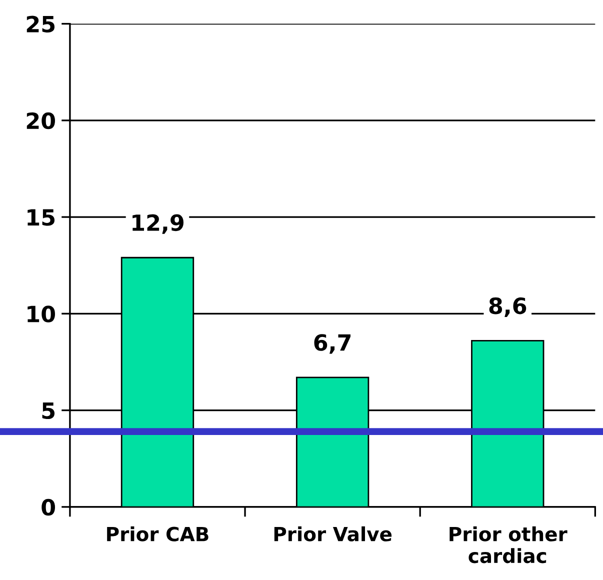 The width and height of the screenshot is (603, 580). Describe the element at coordinates (40, 24) in the screenshot. I see `y-tick-label: 25` at that location.